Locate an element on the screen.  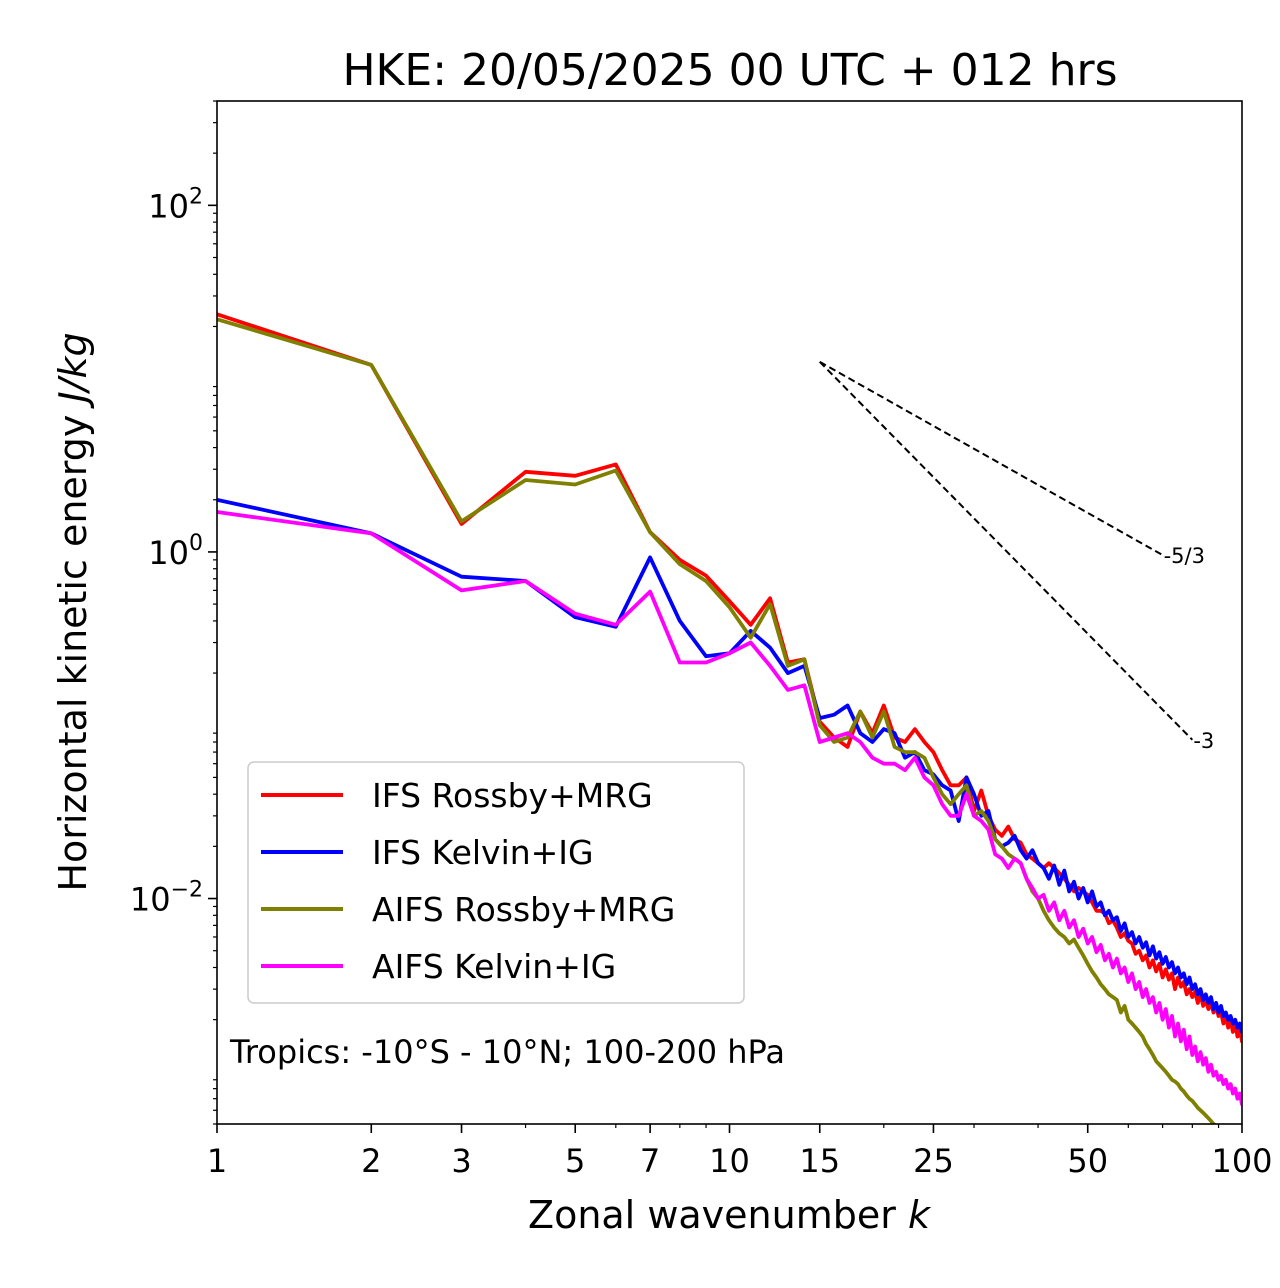
x-tick-label: 1 is located at coordinates (217, 1161).